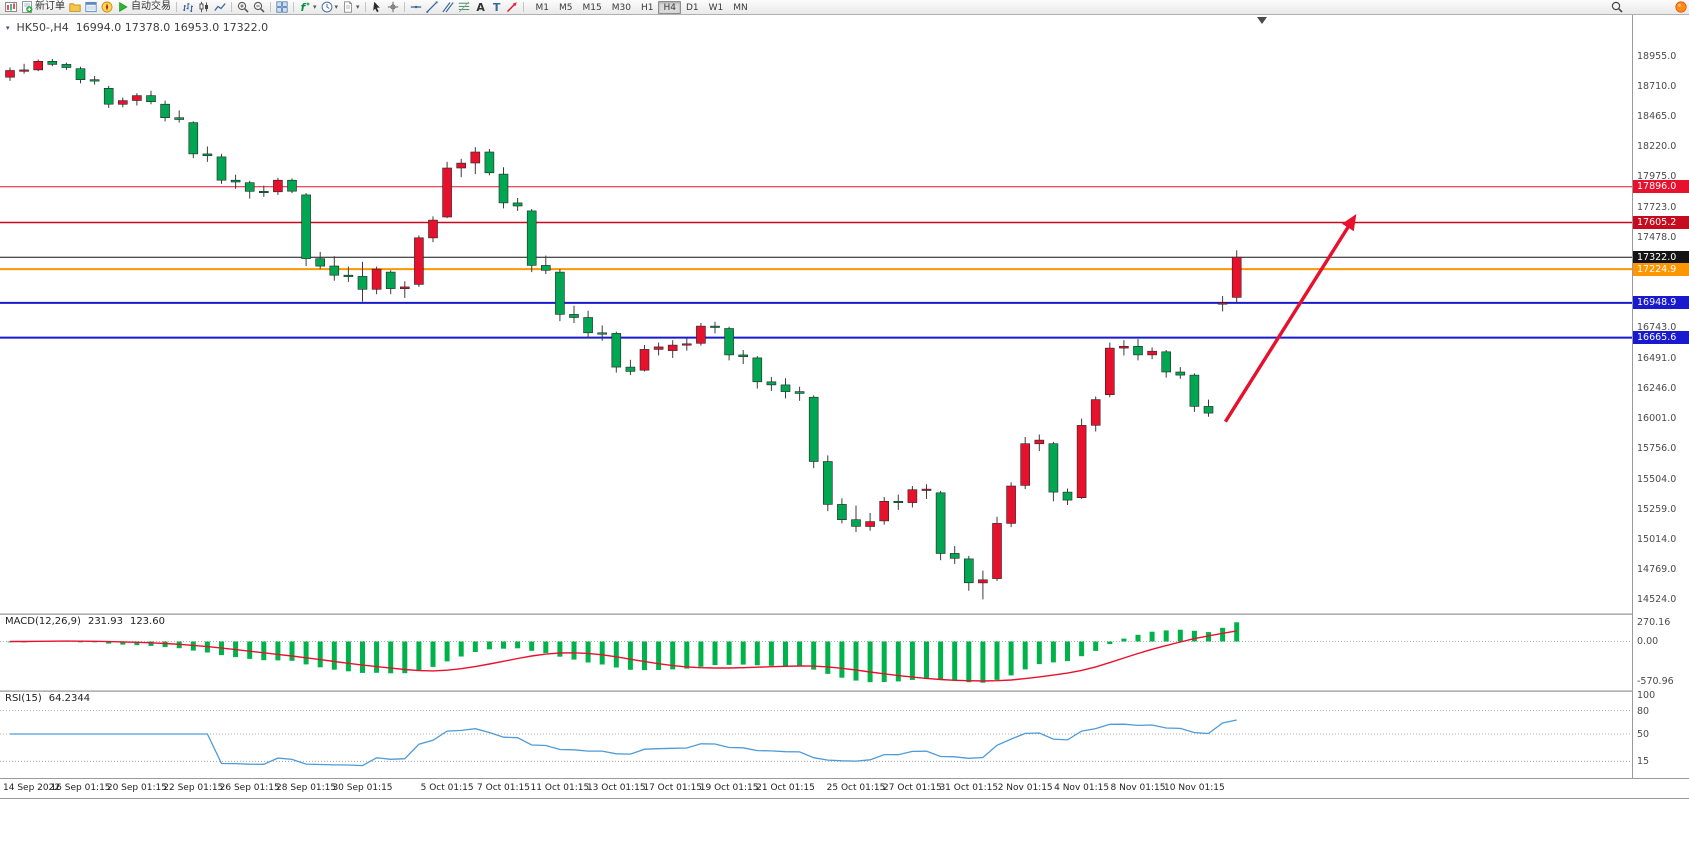 The height and width of the screenshot is (860, 1689). I want to click on svg-text: T, so click(496, 7).